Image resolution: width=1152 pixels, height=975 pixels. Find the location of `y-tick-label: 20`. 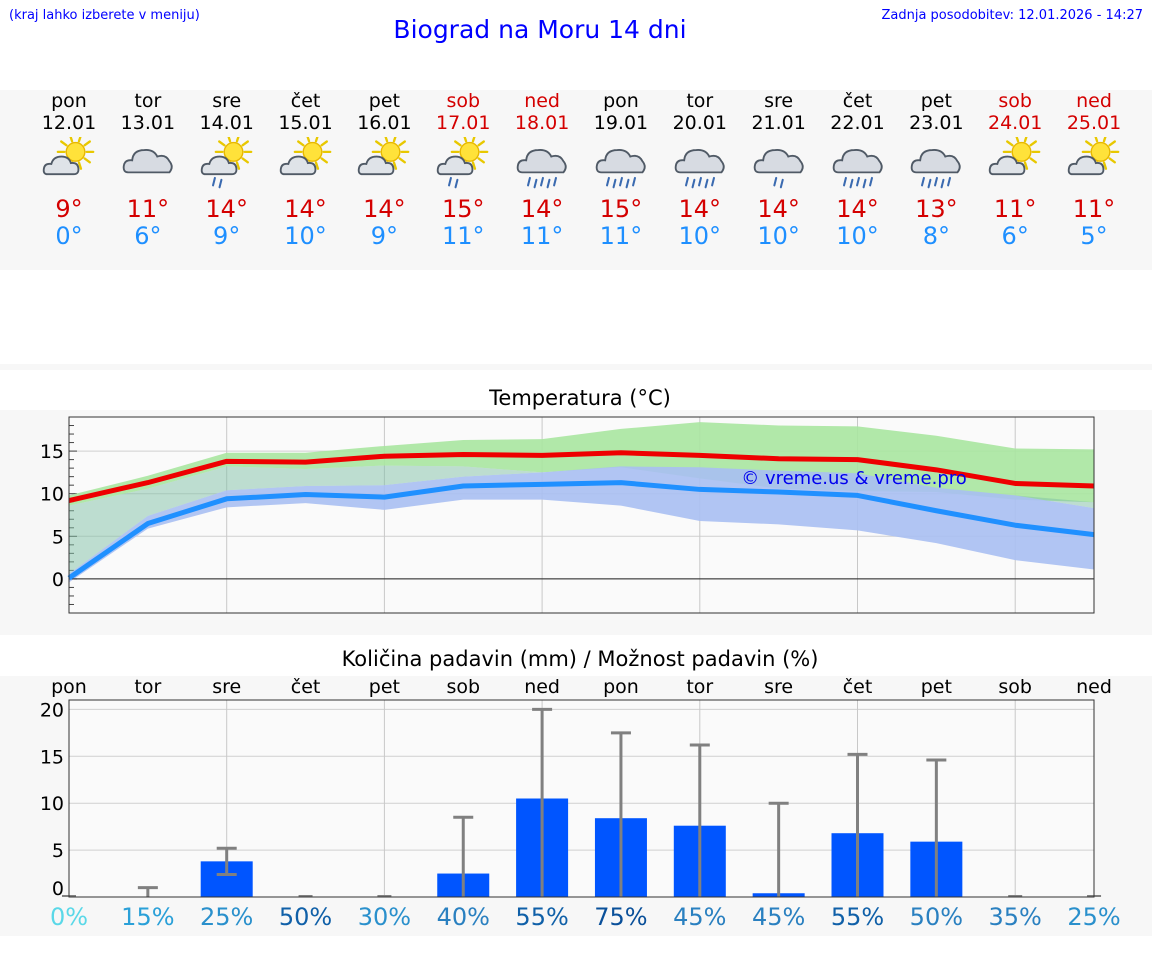

y-tick-label: 20 is located at coordinates (52, 710).